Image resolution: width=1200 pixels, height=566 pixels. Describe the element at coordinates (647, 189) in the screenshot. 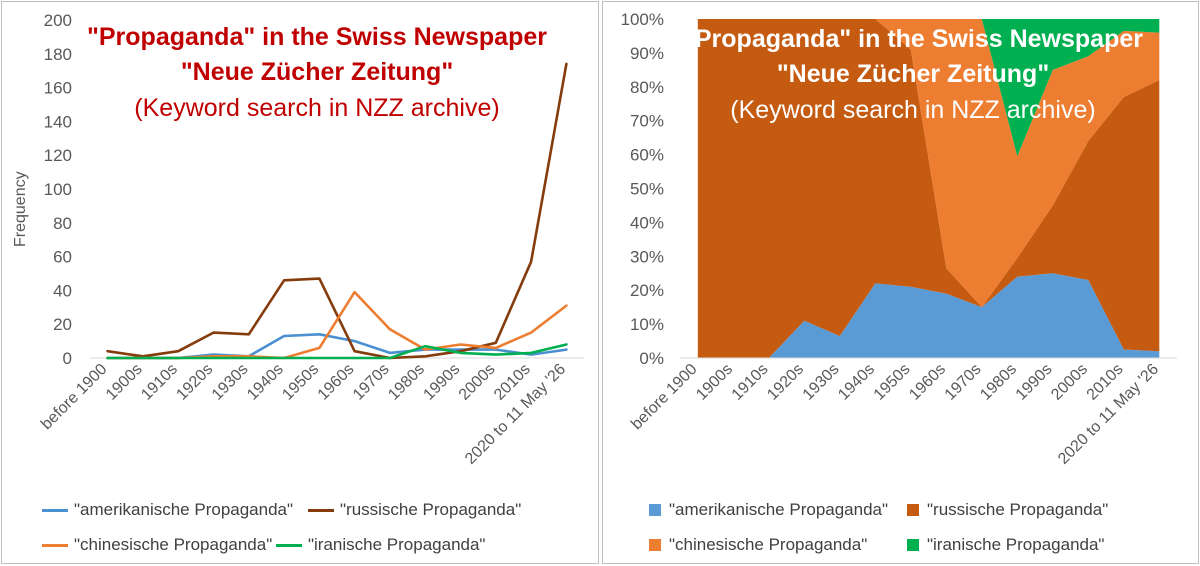

I see `y-tick-label: 50%` at that location.